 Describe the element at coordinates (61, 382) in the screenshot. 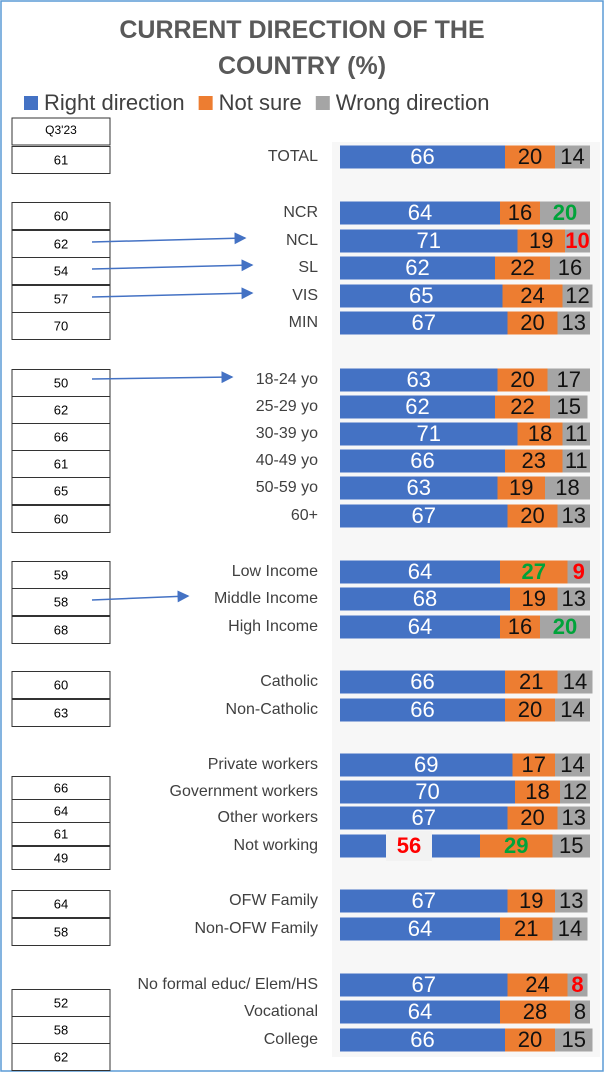

I see `table-value: 50` at that location.